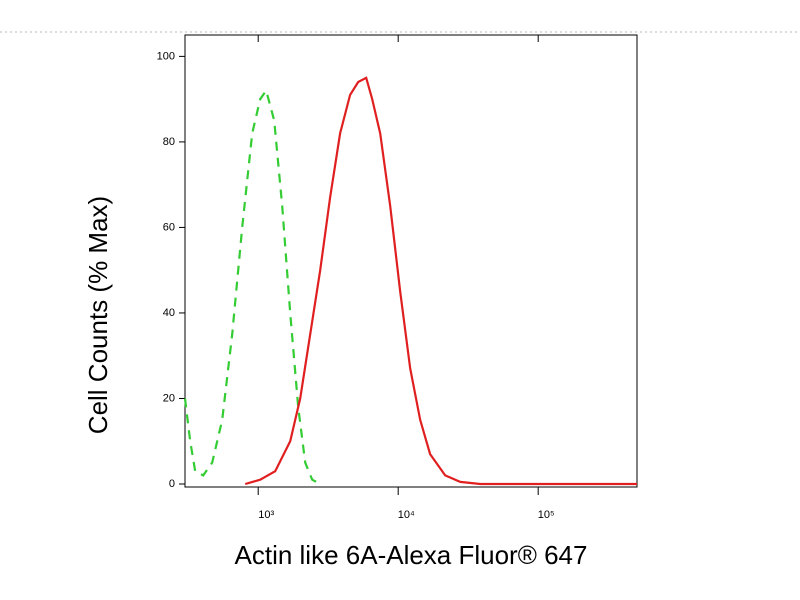 This screenshot has height=600, width=800. Describe the element at coordinates (169, 398) in the screenshot. I see `y-tick-label: 20` at that location.